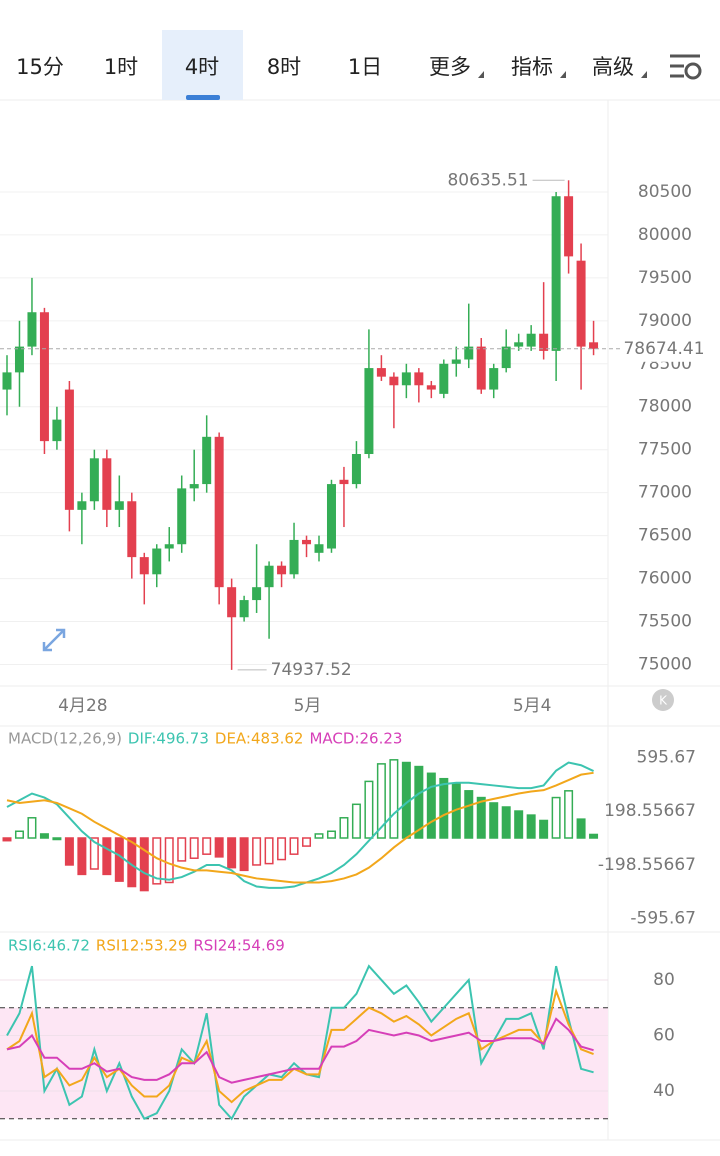 The image size is (720, 1156). Describe the element at coordinates (121, 67) in the screenshot. I see `tab: 1时` at that location.